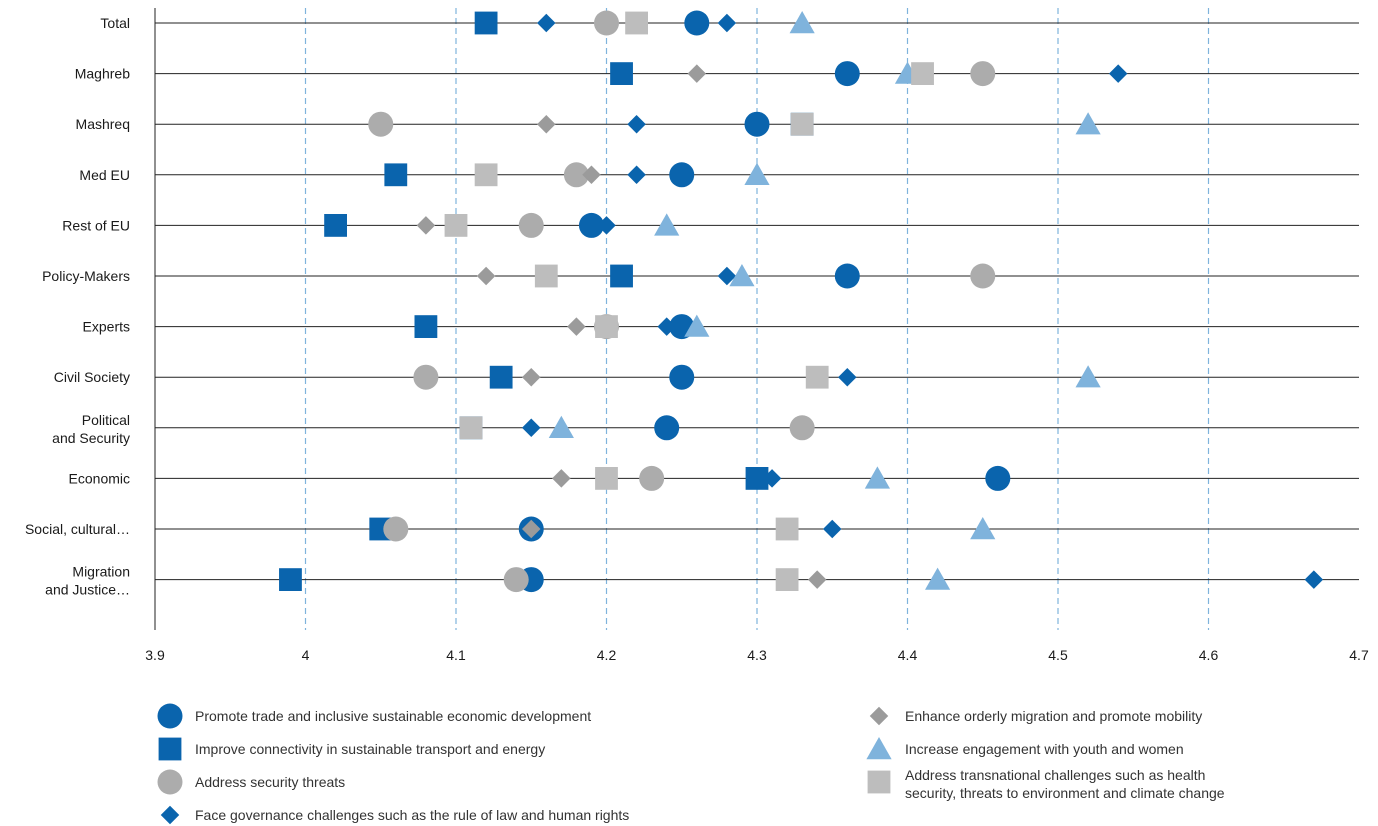 This screenshot has width=1378, height=826. Describe the element at coordinates (270, 782) in the screenshot. I see `legend-label: Address security threats` at that location.